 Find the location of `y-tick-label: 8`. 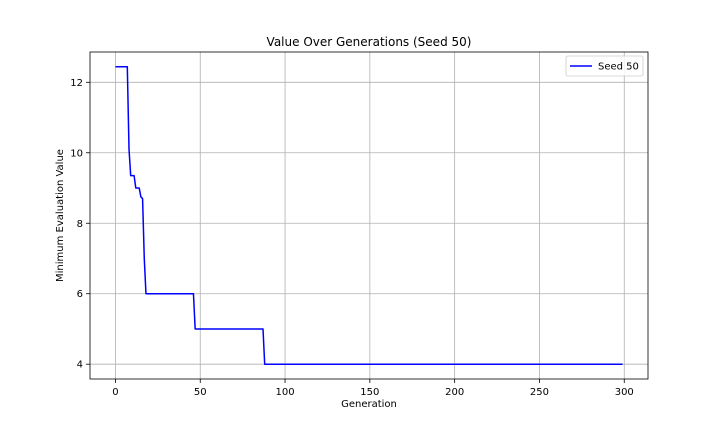

y-tick-label: 8 is located at coordinates (80, 224).